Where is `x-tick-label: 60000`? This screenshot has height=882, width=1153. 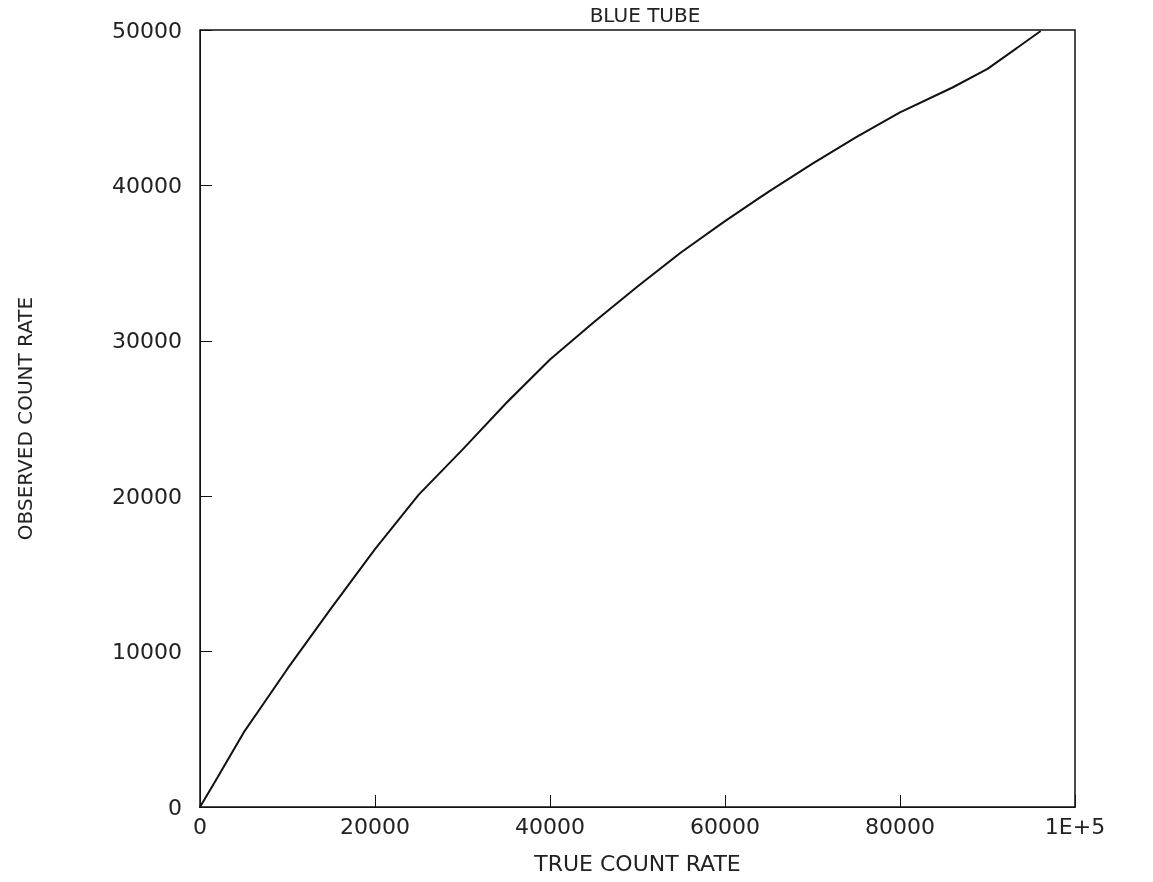 x-tick-label: 60000 is located at coordinates (725, 826).